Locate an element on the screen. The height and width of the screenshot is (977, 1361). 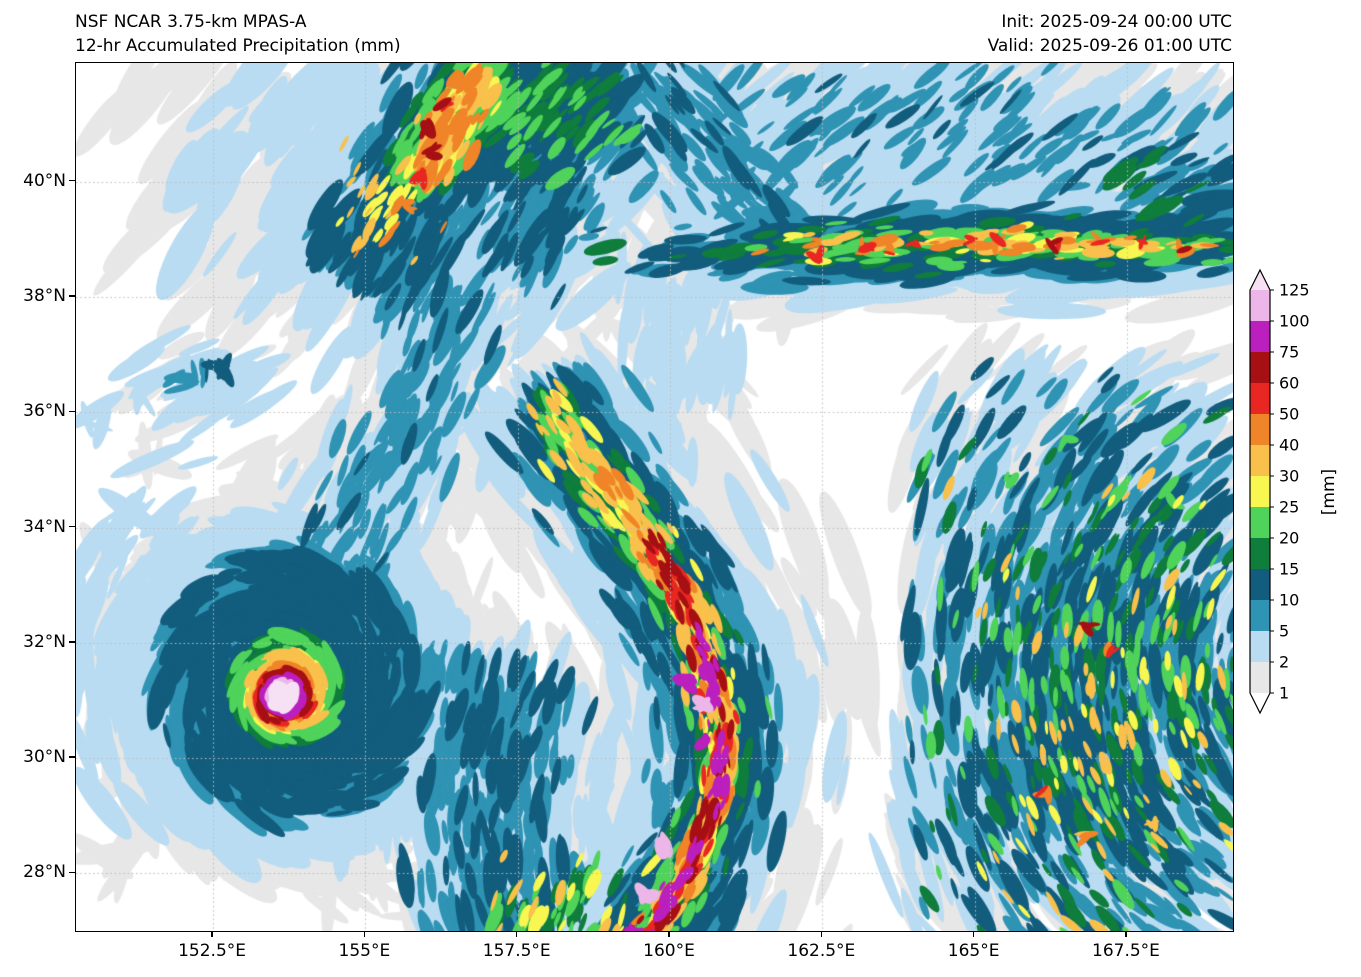
y-tick-label: 32°N is located at coordinates (44, 641).